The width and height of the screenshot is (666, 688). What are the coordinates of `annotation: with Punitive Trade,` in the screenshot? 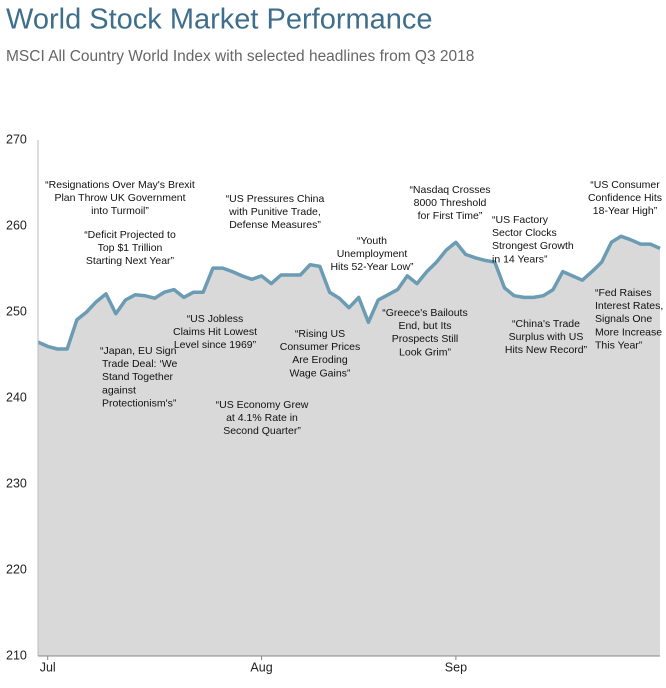 It's located at (274, 212).